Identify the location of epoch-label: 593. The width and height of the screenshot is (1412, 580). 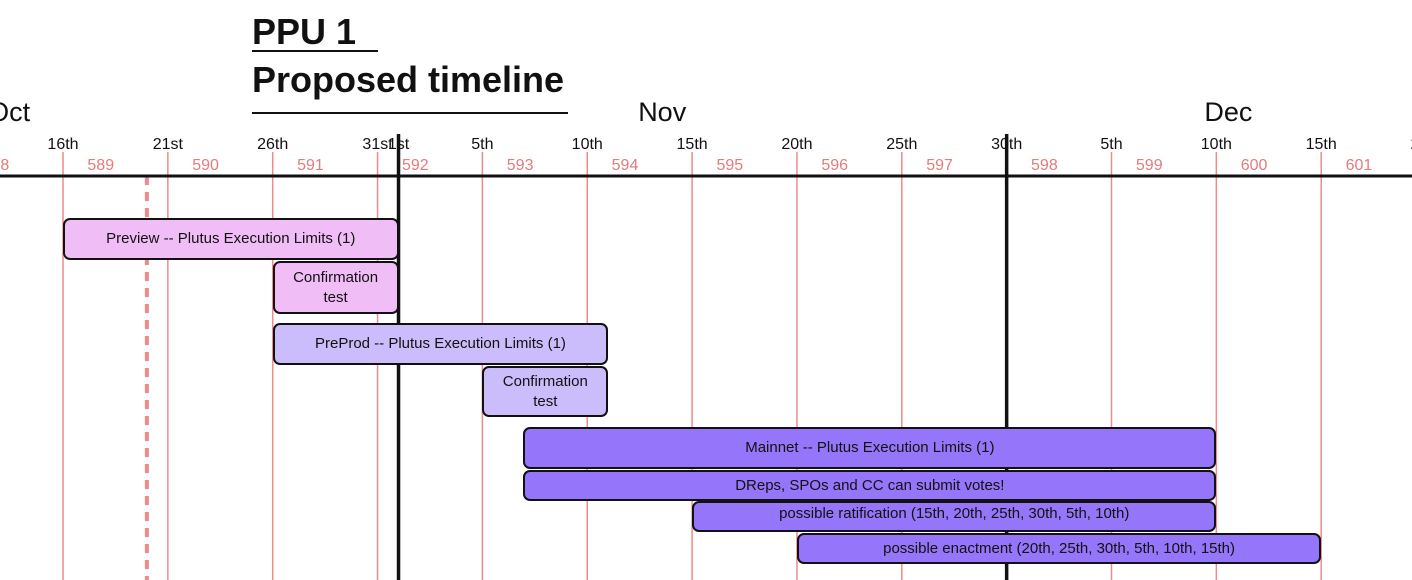
(520, 165).